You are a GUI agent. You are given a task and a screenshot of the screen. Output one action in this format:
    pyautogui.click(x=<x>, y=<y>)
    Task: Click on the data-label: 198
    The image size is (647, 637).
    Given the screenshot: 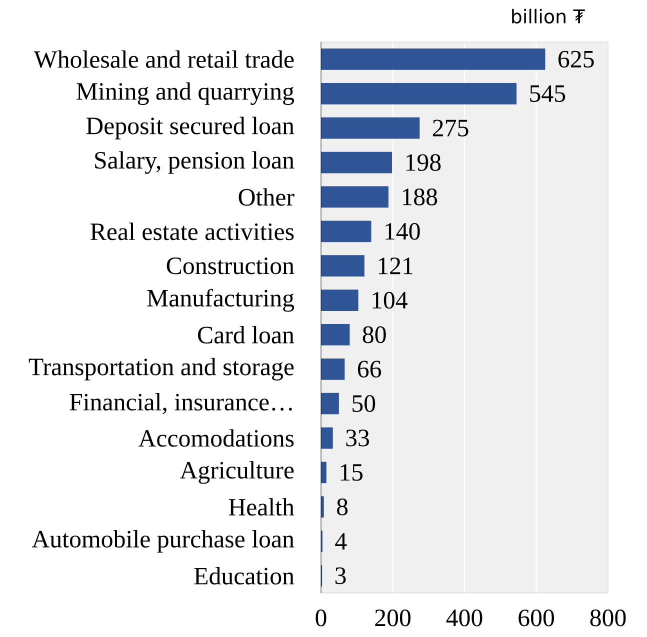 What is the action you would take?
    pyautogui.click(x=423, y=162)
    